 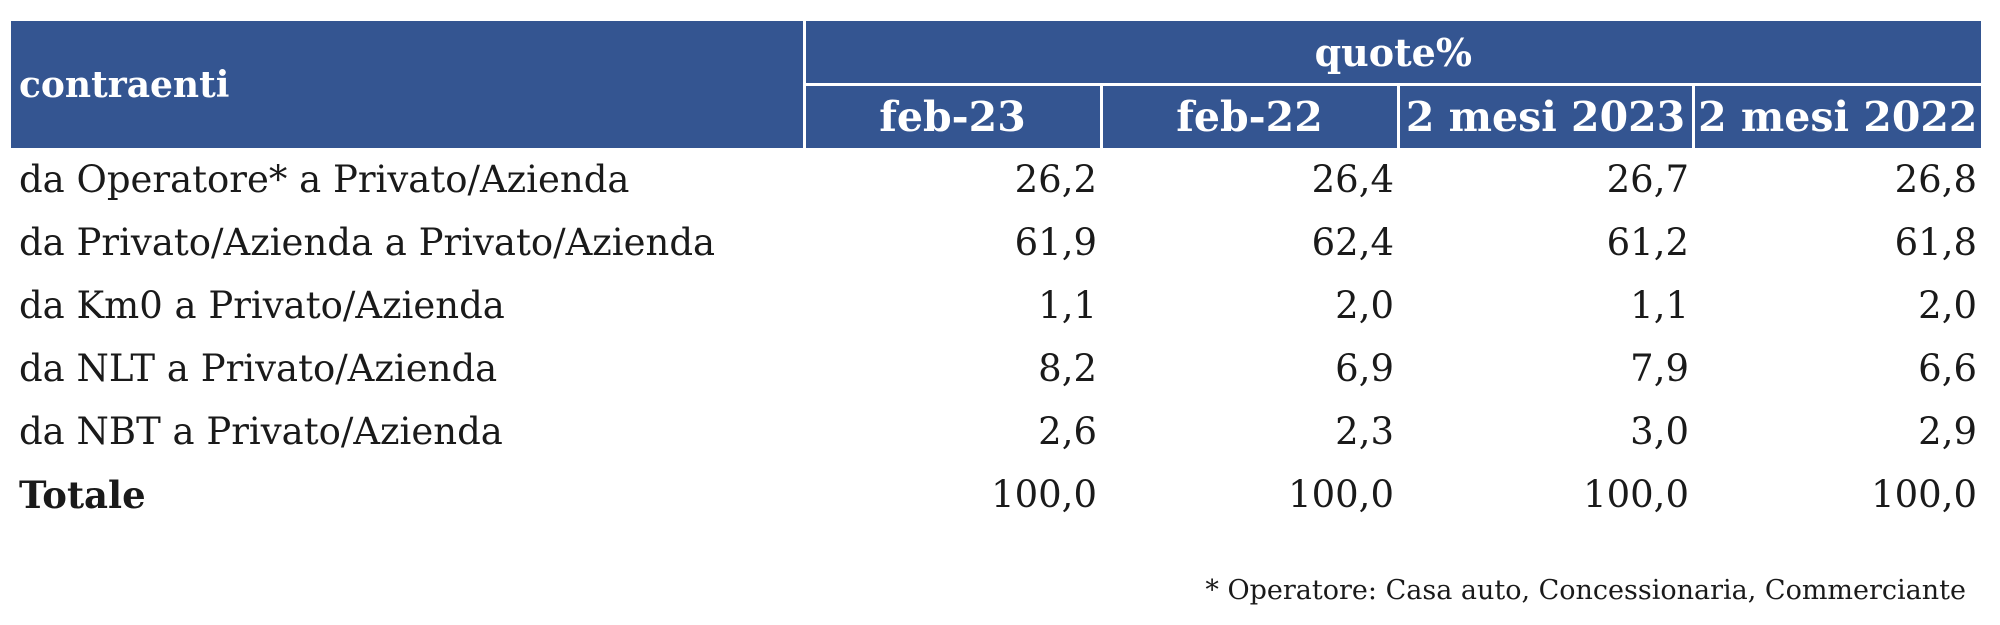 What do you see at coordinates (1659, 431) in the screenshot?
I see `table-cell: 3,0` at bounding box center [1659, 431].